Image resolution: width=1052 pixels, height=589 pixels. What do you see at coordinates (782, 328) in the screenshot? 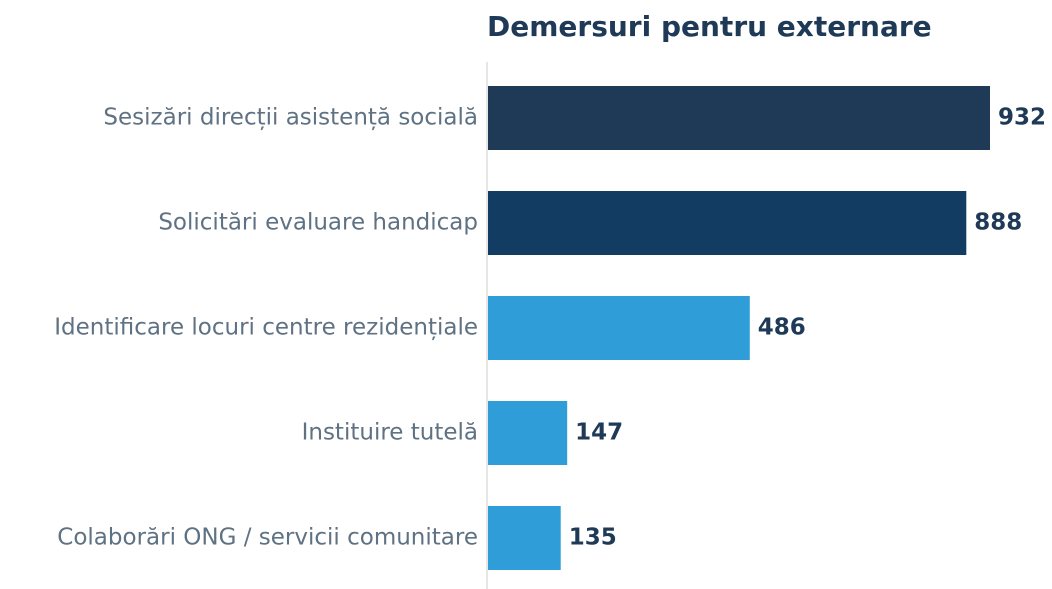
I see `value-label: 486` at bounding box center [782, 328].